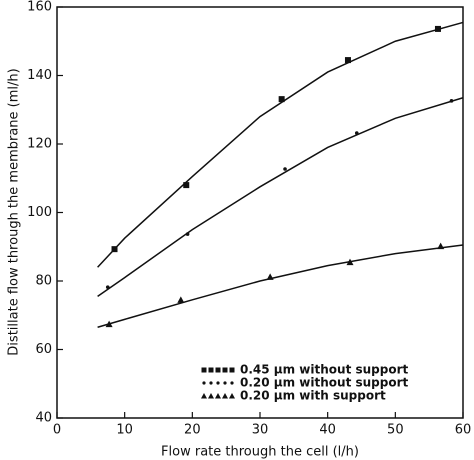 This screenshot has width=474, height=460. Describe the element at coordinates (463, 430) in the screenshot. I see `x-tick-label: 60` at that location.